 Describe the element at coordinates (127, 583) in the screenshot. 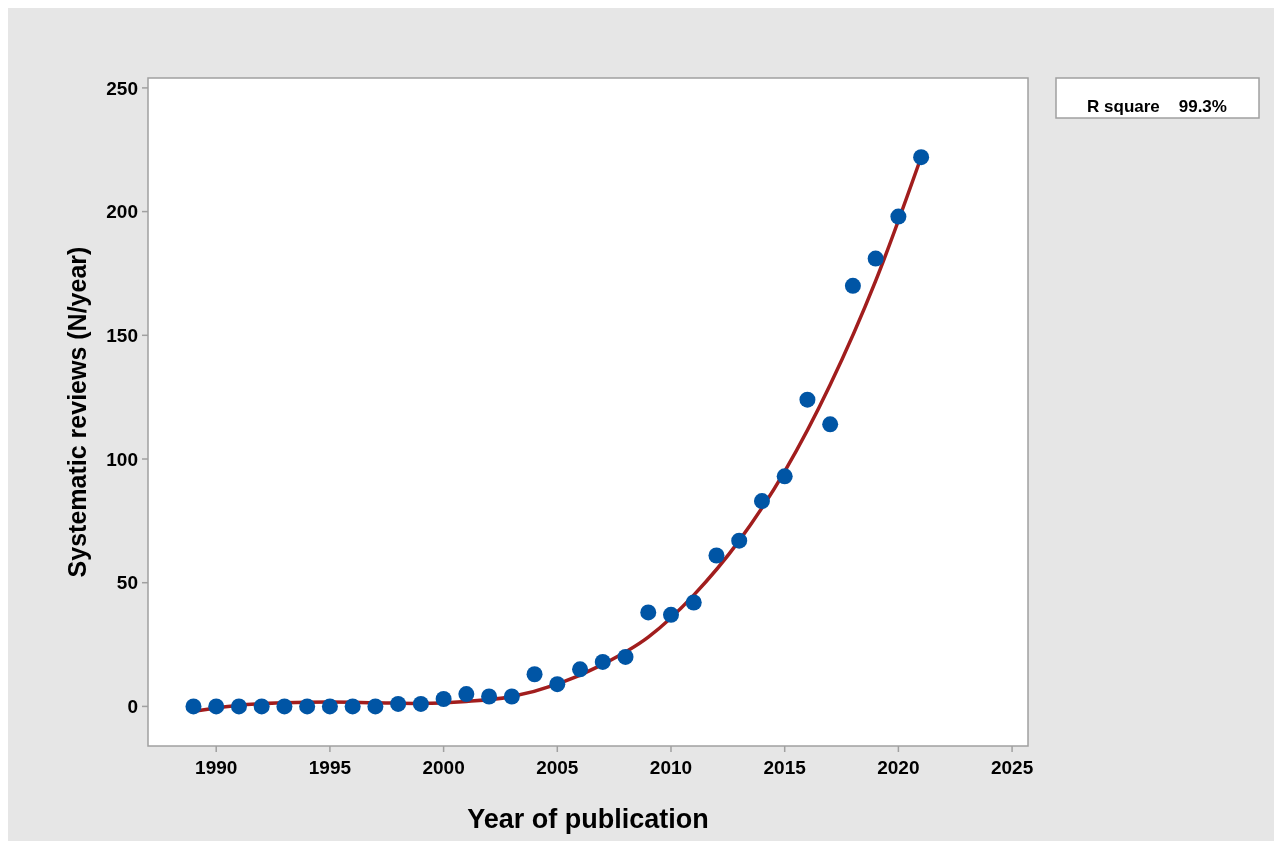

I see `y-tick-label: 50` at that location.